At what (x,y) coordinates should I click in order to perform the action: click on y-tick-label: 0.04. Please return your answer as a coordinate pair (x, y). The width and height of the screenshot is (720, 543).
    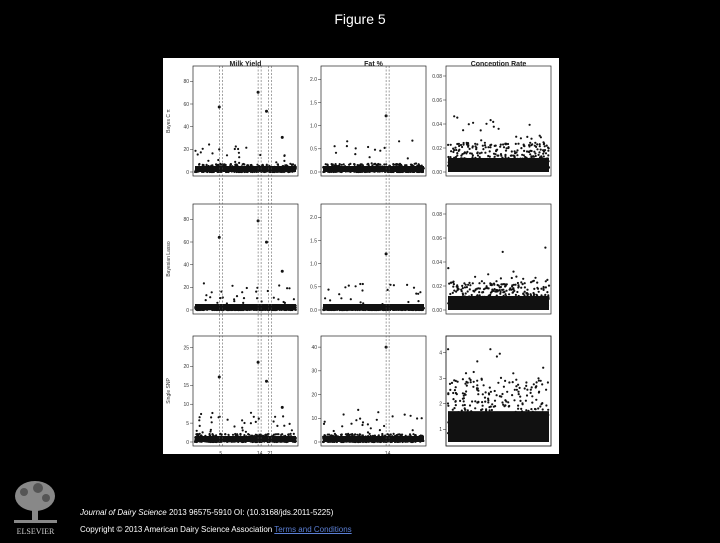
    Looking at the image, I should click on (437, 263).